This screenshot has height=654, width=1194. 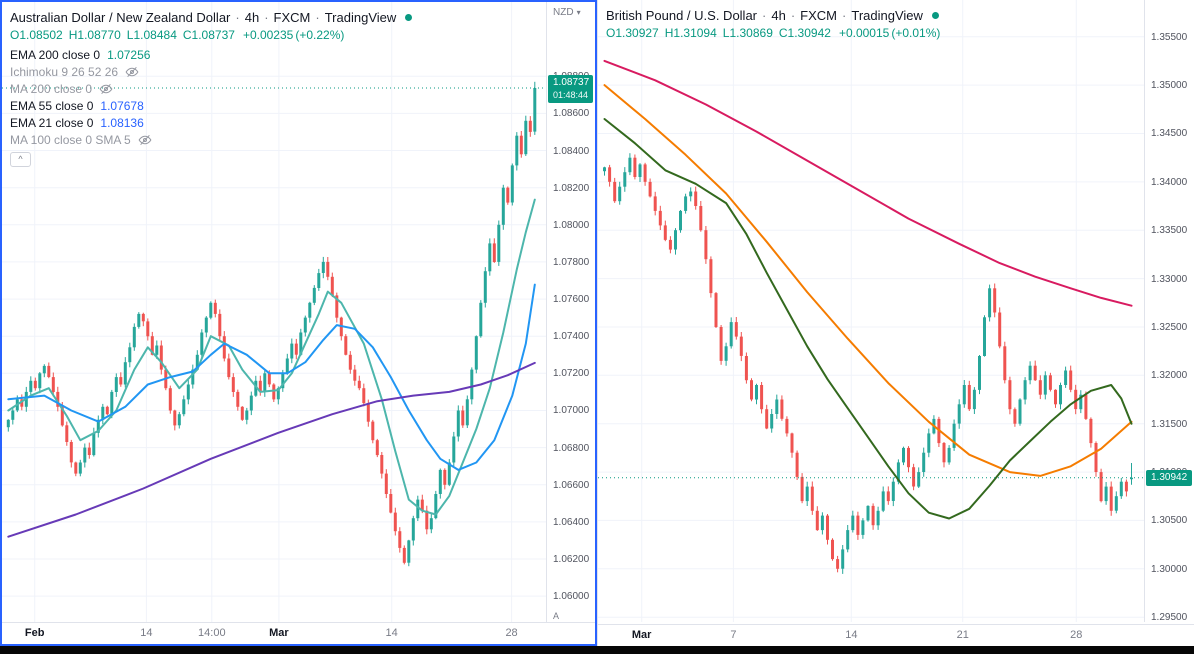 What do you see at coordinates (571, 597) in the screenshot?
I see `price-axis-label: 1.06000` at bounding box center [571, 597].